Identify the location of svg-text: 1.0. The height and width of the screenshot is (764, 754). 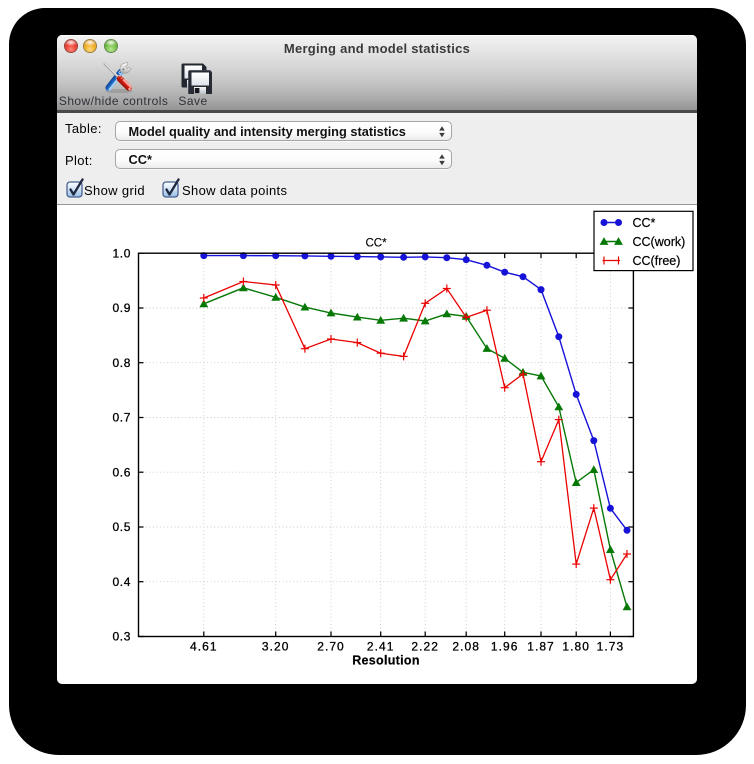
(122, 253).